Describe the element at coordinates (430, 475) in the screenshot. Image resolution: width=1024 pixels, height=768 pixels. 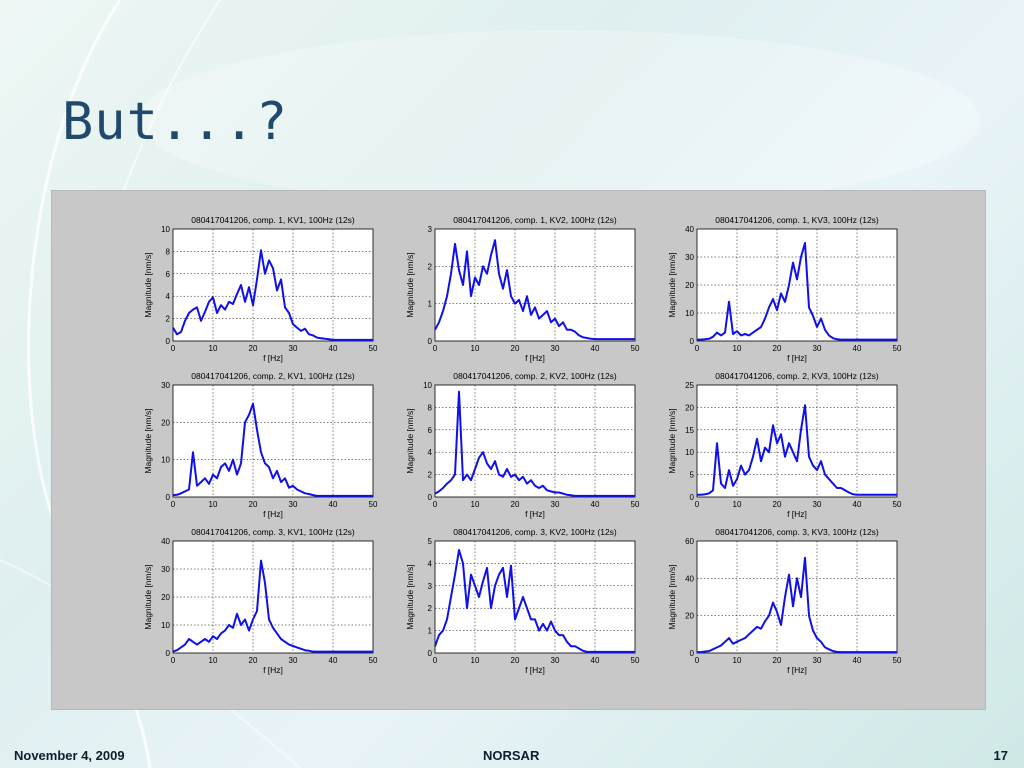
I see `subplot-5-y-tick-label: 2` at that location.